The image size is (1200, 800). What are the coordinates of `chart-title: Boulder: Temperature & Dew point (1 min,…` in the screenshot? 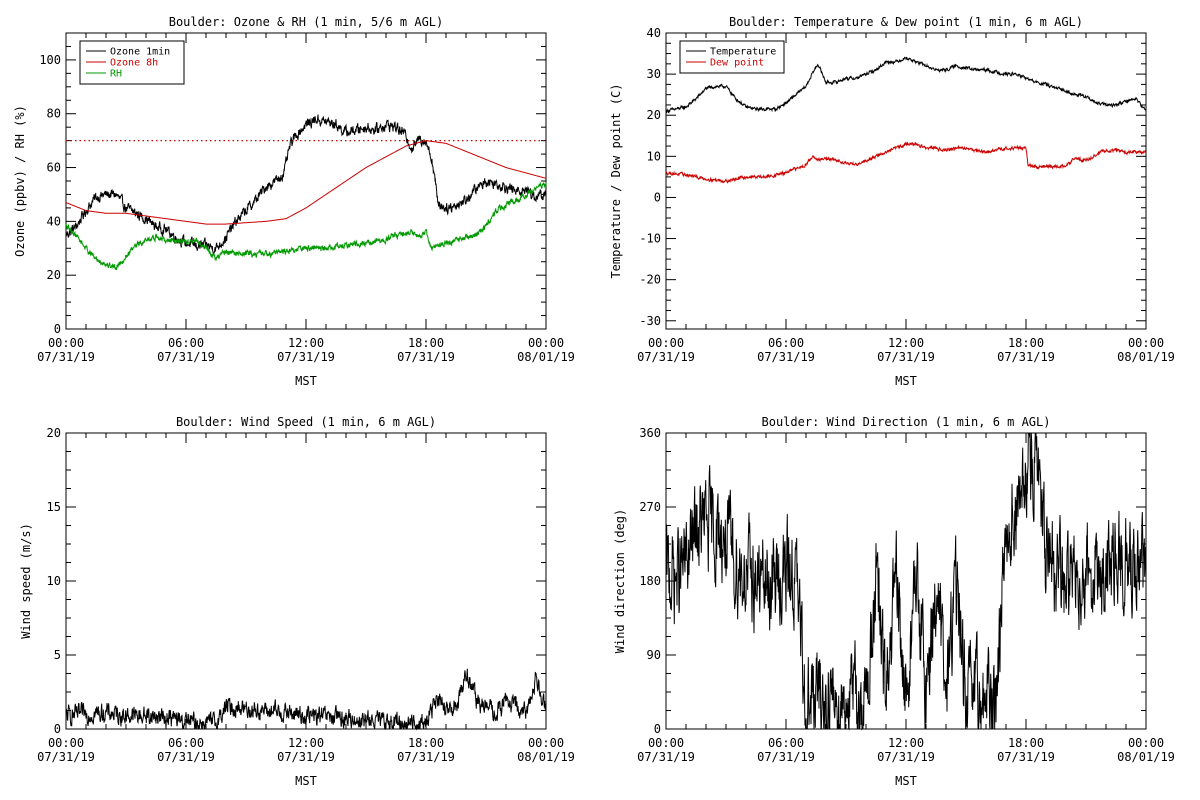 It's located at (906, 22).